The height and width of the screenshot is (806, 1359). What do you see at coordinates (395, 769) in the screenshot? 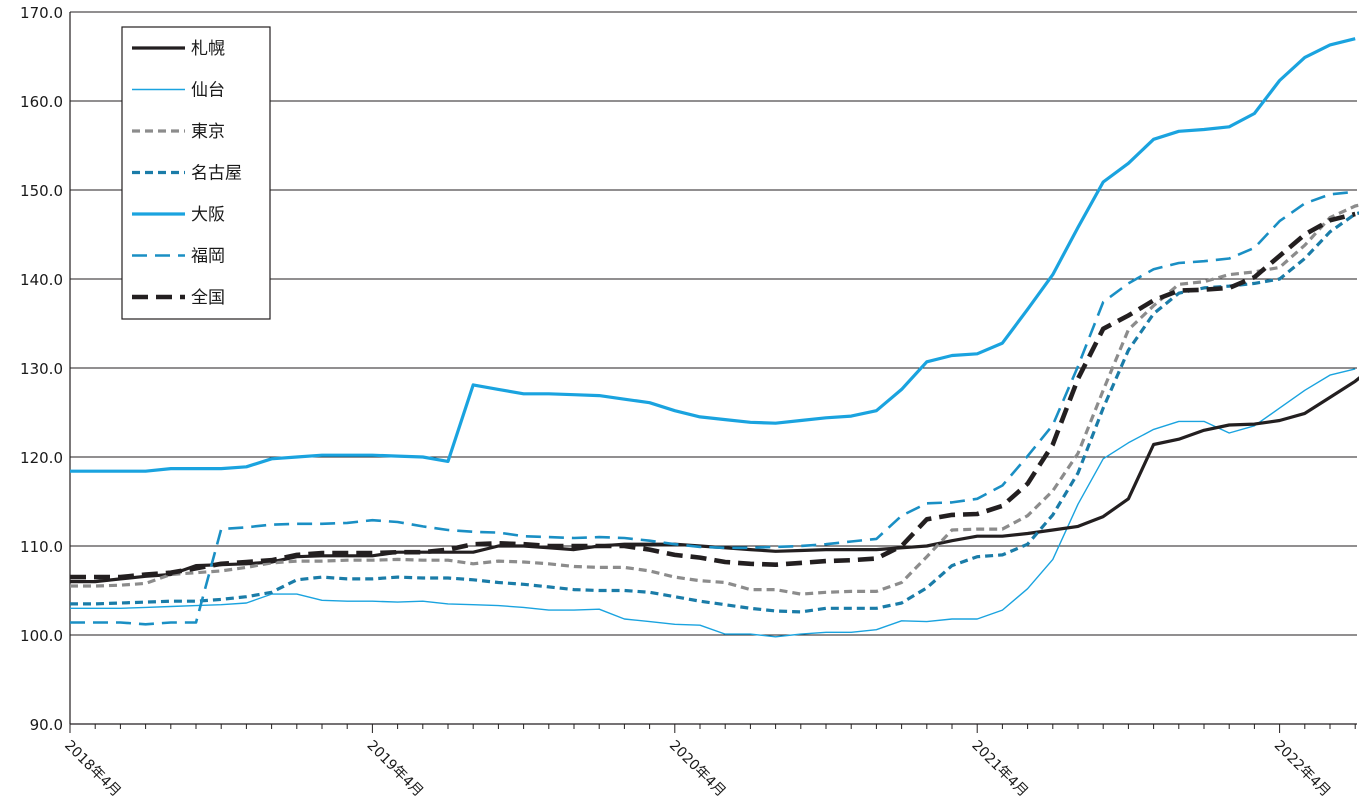
I see `x-tick-label: 2019年4月` at bounding box center [395, 769].